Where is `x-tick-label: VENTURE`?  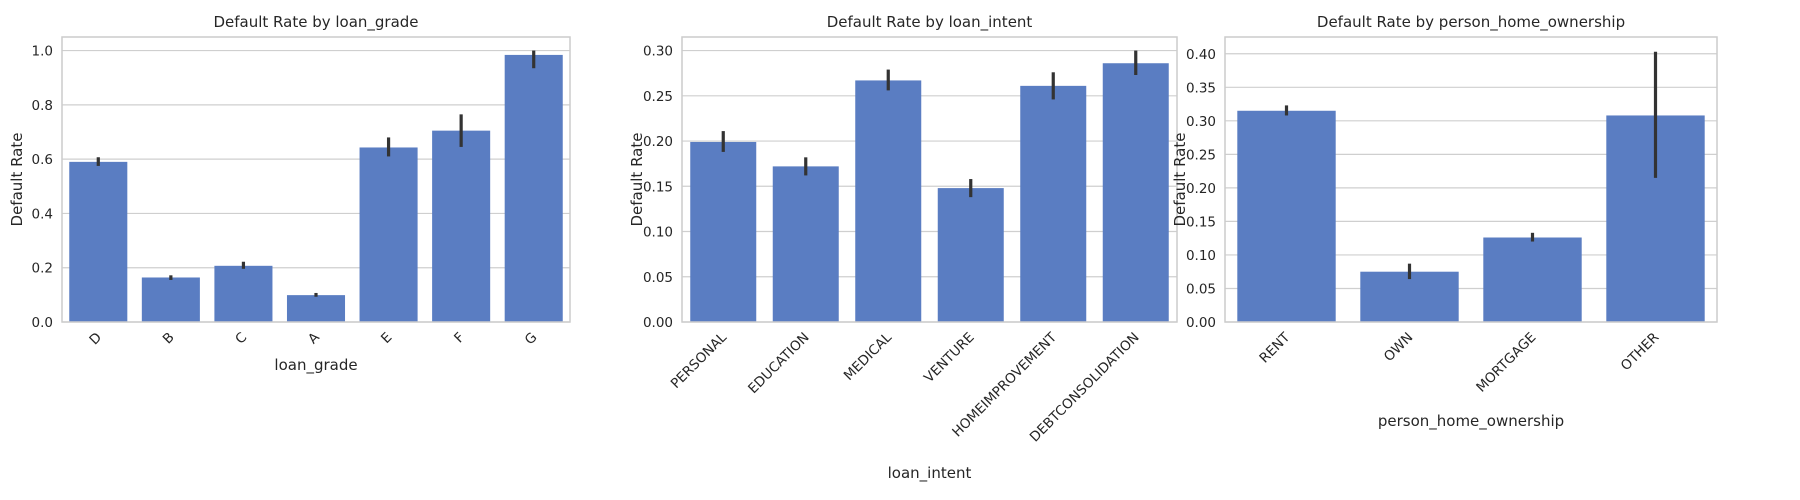 x-tick-label: VENTURE is located at coordinates (949, 358).